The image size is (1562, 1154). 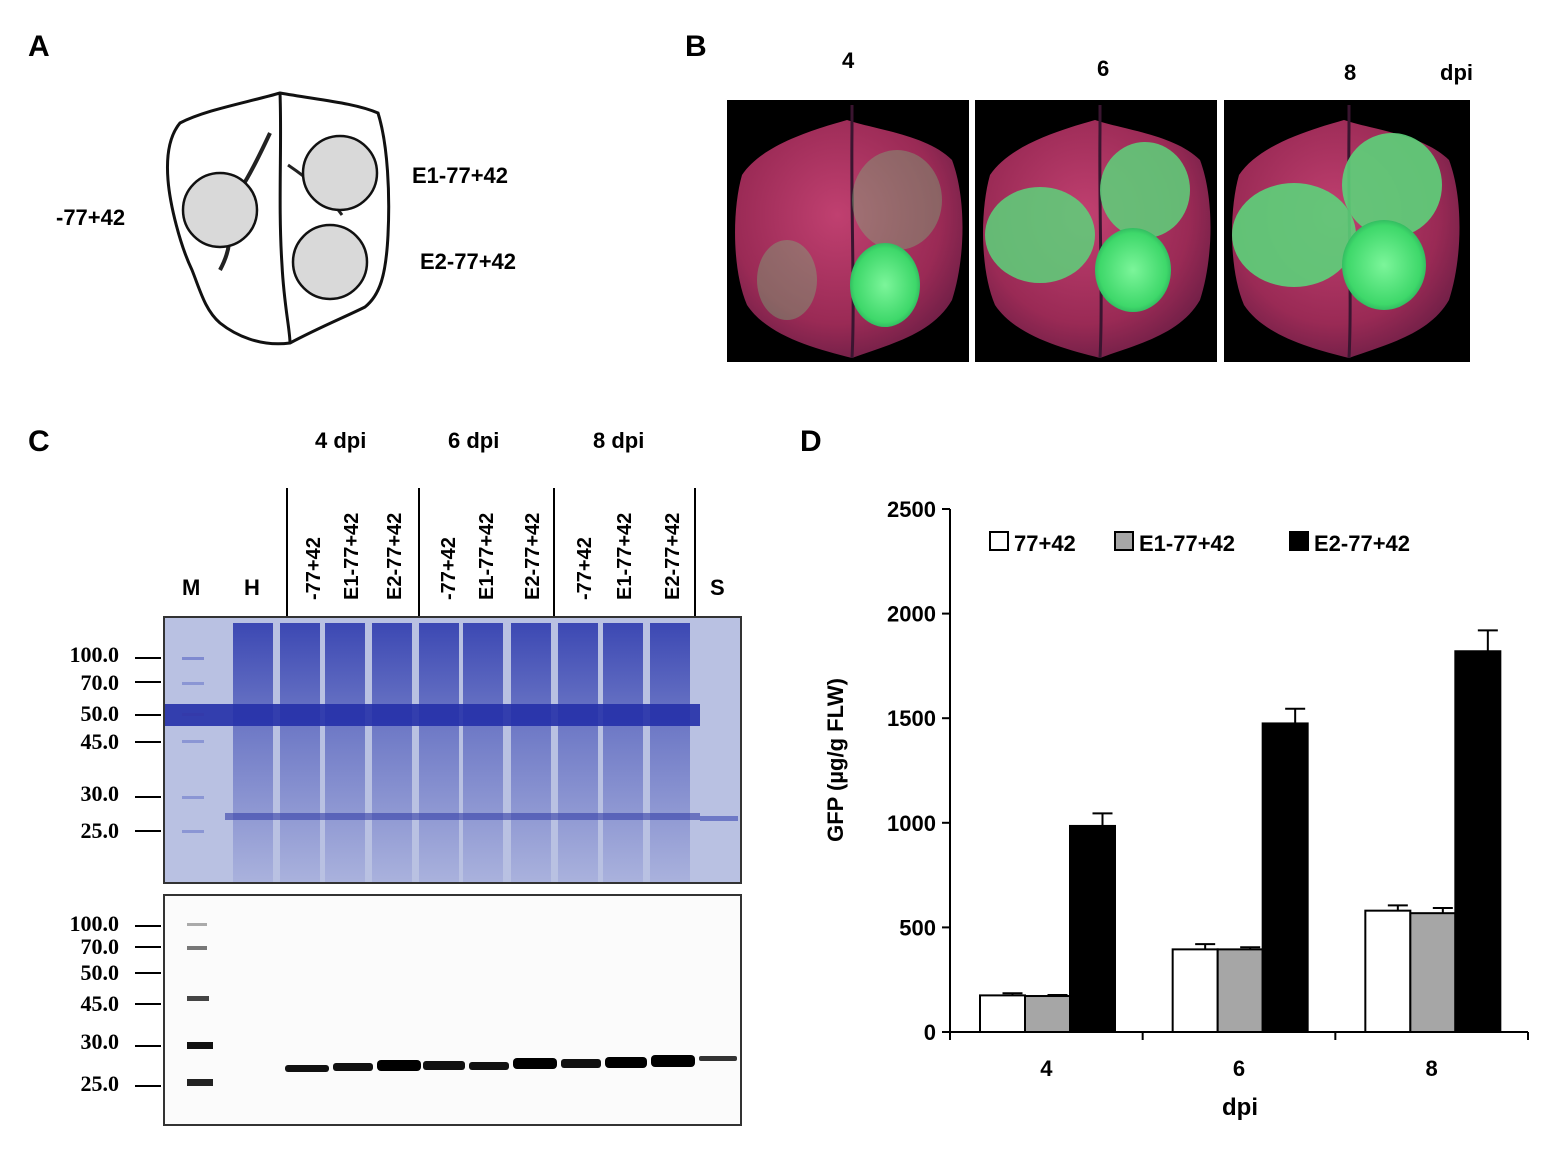 I want to click on panel-c-letter: C, so click(x=39, y=441).